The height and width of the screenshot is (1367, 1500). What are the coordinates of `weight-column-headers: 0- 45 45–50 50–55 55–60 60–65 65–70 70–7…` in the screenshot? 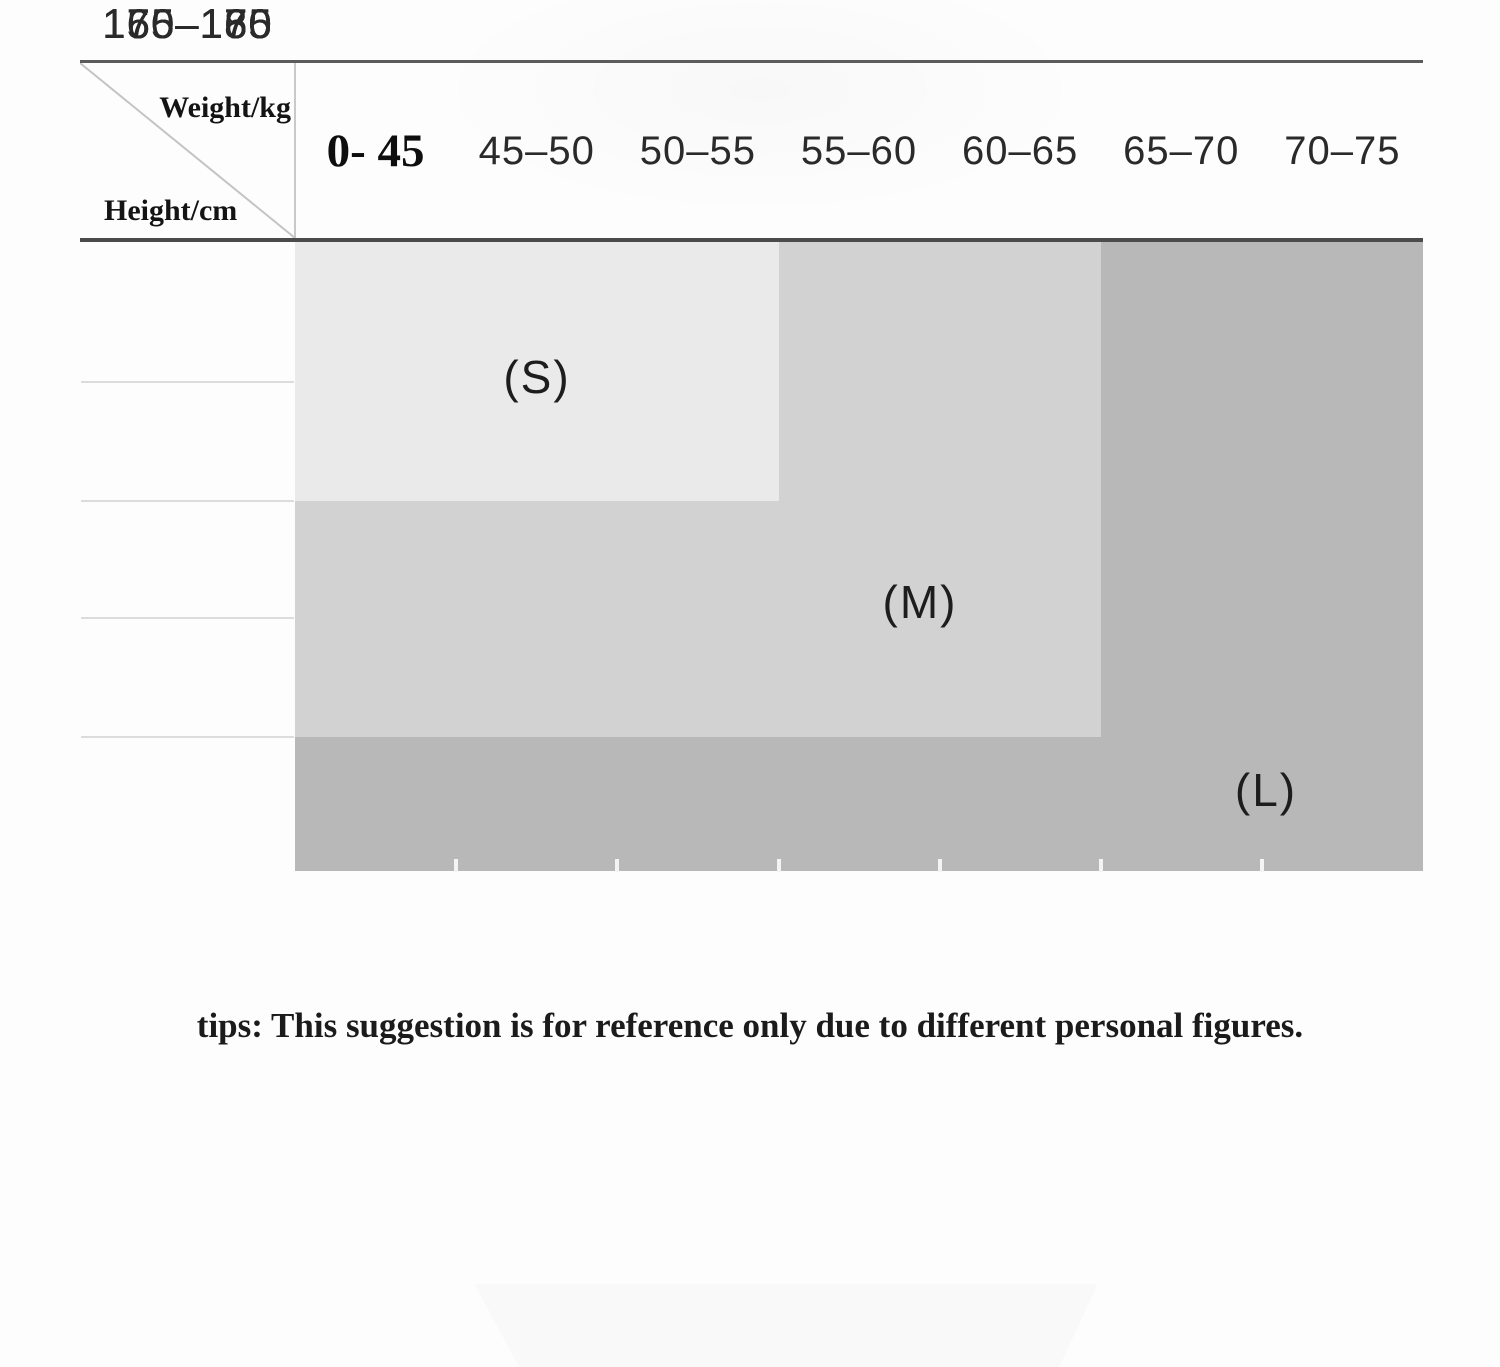 It's located at (859, 151).